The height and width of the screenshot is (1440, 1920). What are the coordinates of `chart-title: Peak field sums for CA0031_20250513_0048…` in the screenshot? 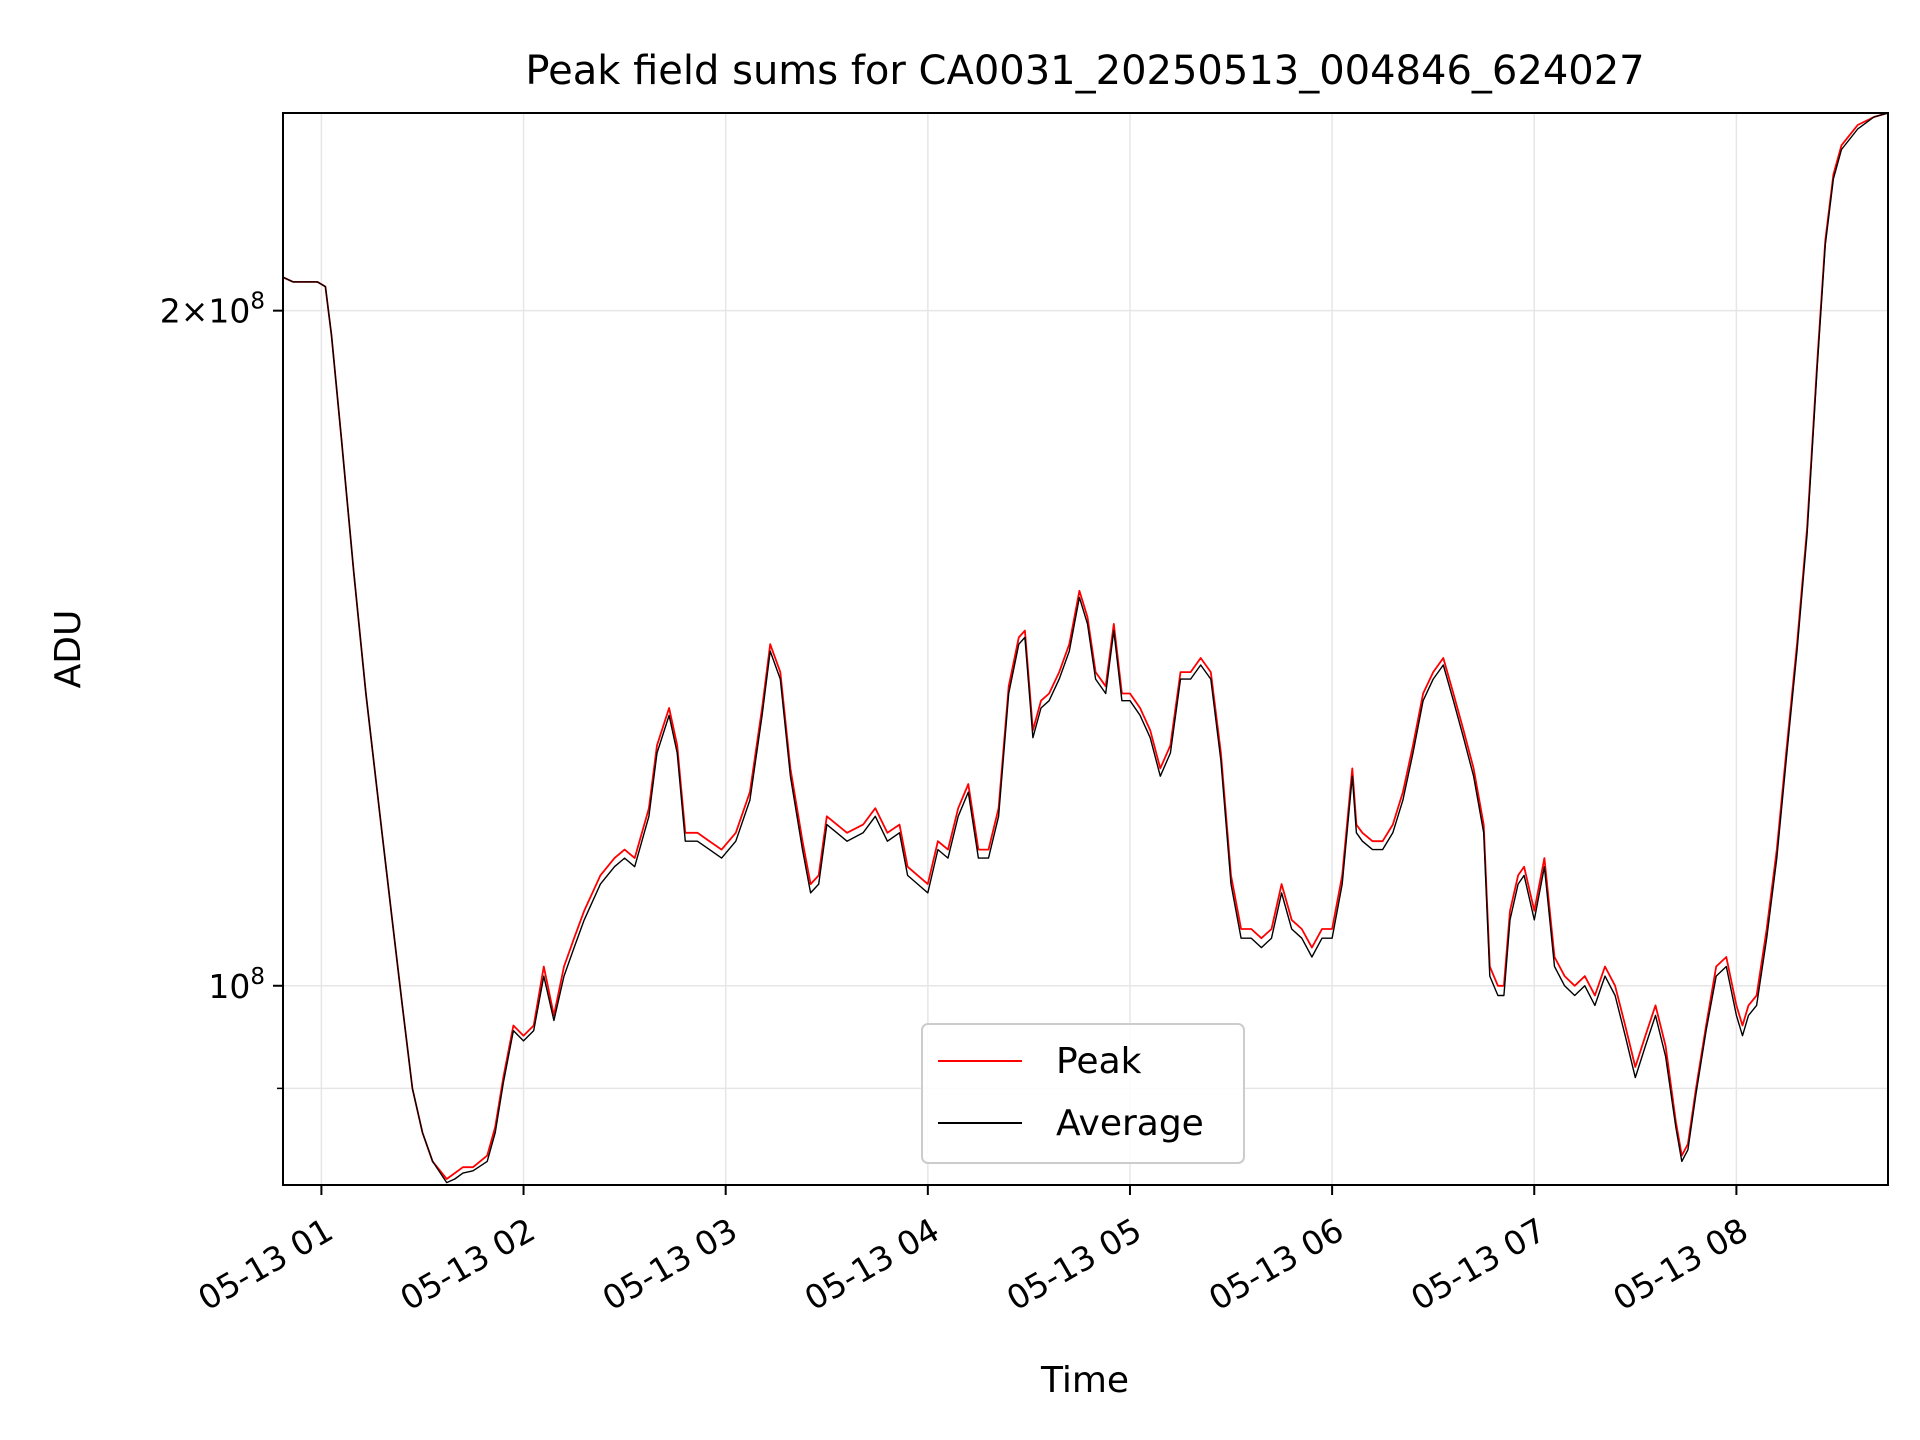 It's located at (1084, 71).